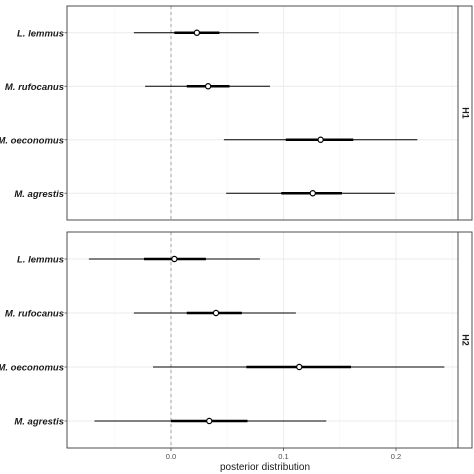 The height and width of the screenshot is (474, 474). I want to click on x-axis-title: posterior distribution, so click(265, 467).